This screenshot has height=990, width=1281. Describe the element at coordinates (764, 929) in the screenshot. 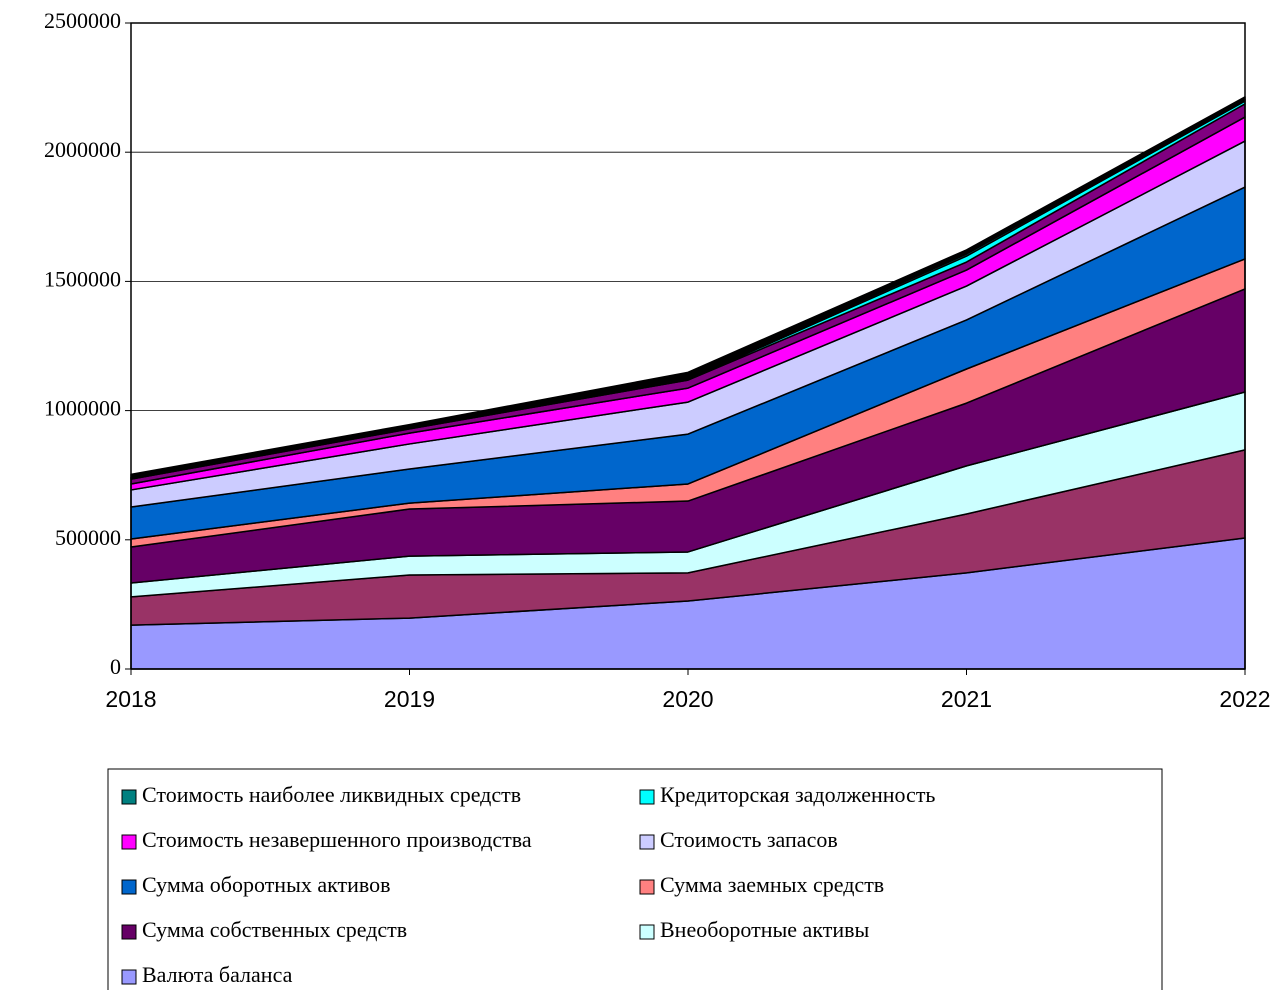

I see `legend-label: Внеоборотные активы` at that location.